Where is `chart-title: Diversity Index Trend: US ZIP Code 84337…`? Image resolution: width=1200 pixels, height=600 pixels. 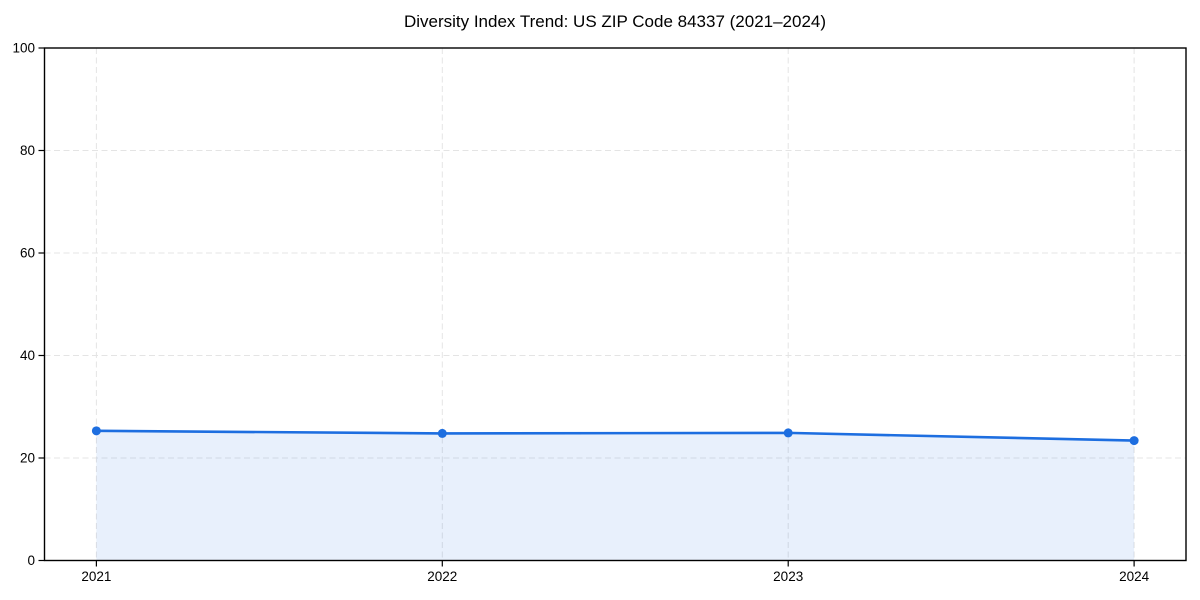 chart-title: Diversity Index Trend: US ZIP Code 84337… is located at coordinates (615, 21).